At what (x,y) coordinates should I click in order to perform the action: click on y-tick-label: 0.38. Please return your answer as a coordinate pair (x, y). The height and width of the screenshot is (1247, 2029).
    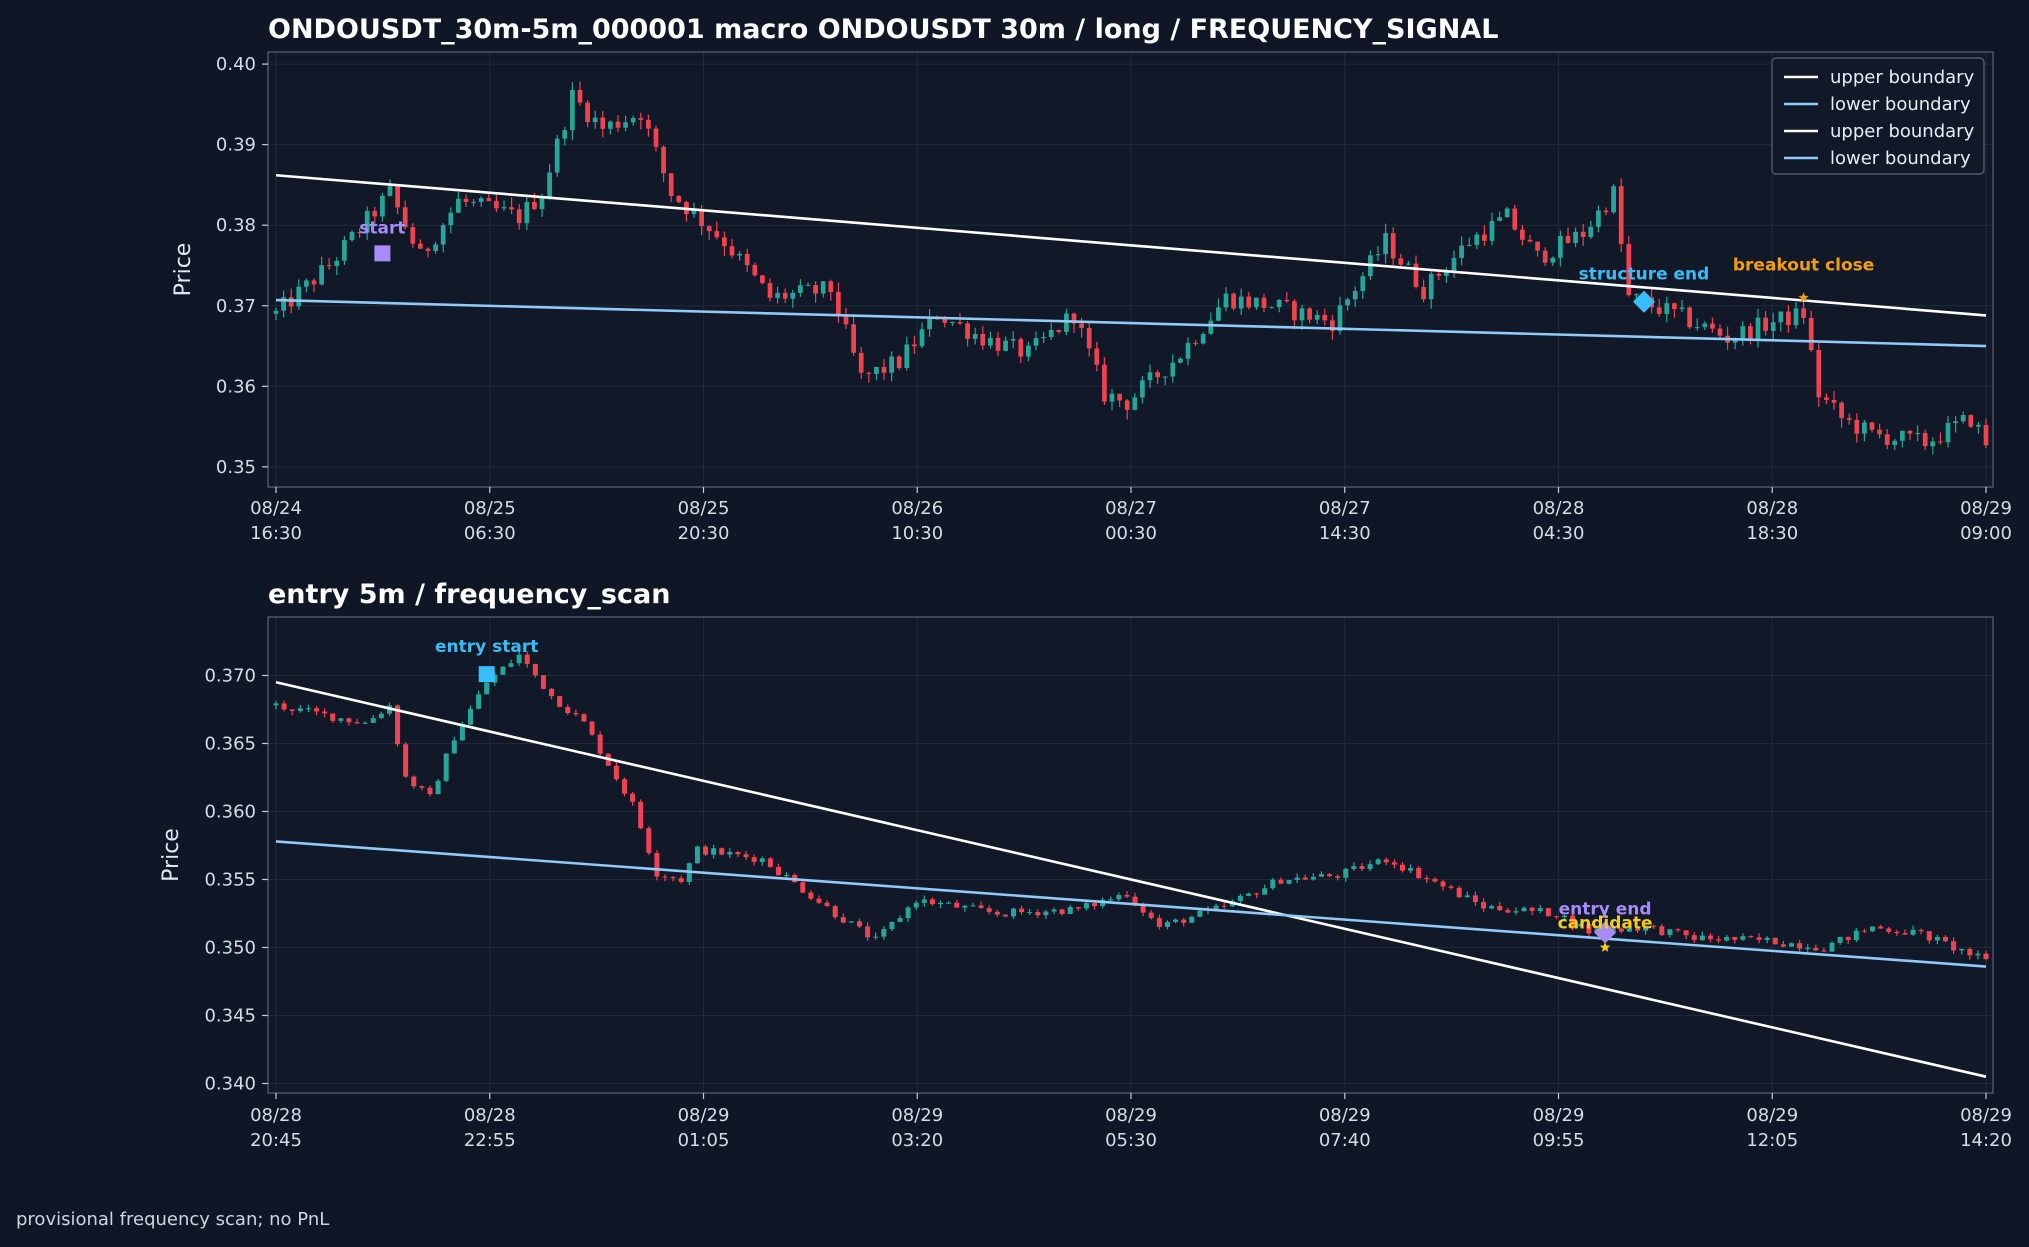
    Looking at the image, I should click on (236, 225).